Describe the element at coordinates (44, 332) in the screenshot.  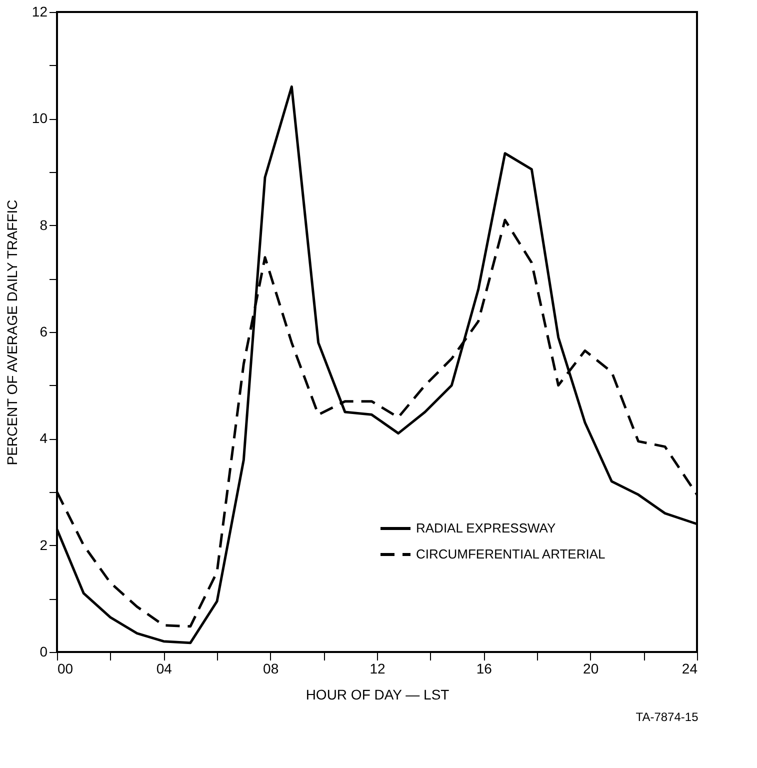
I see `y-tick-label: 6` at that location.